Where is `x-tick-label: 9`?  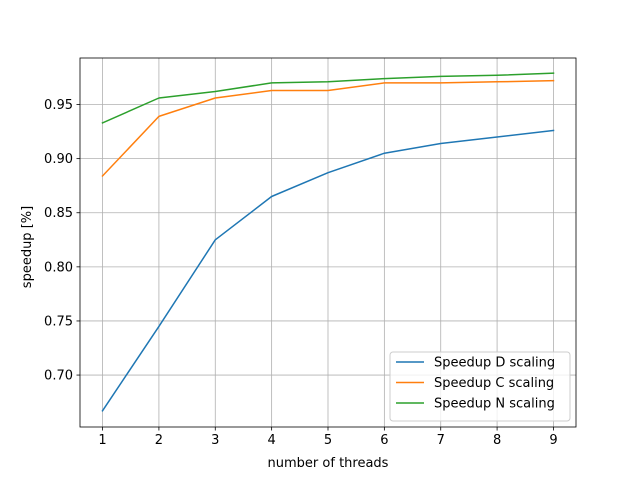 x-tick-label: 9 is located at coordinates (553, 440).